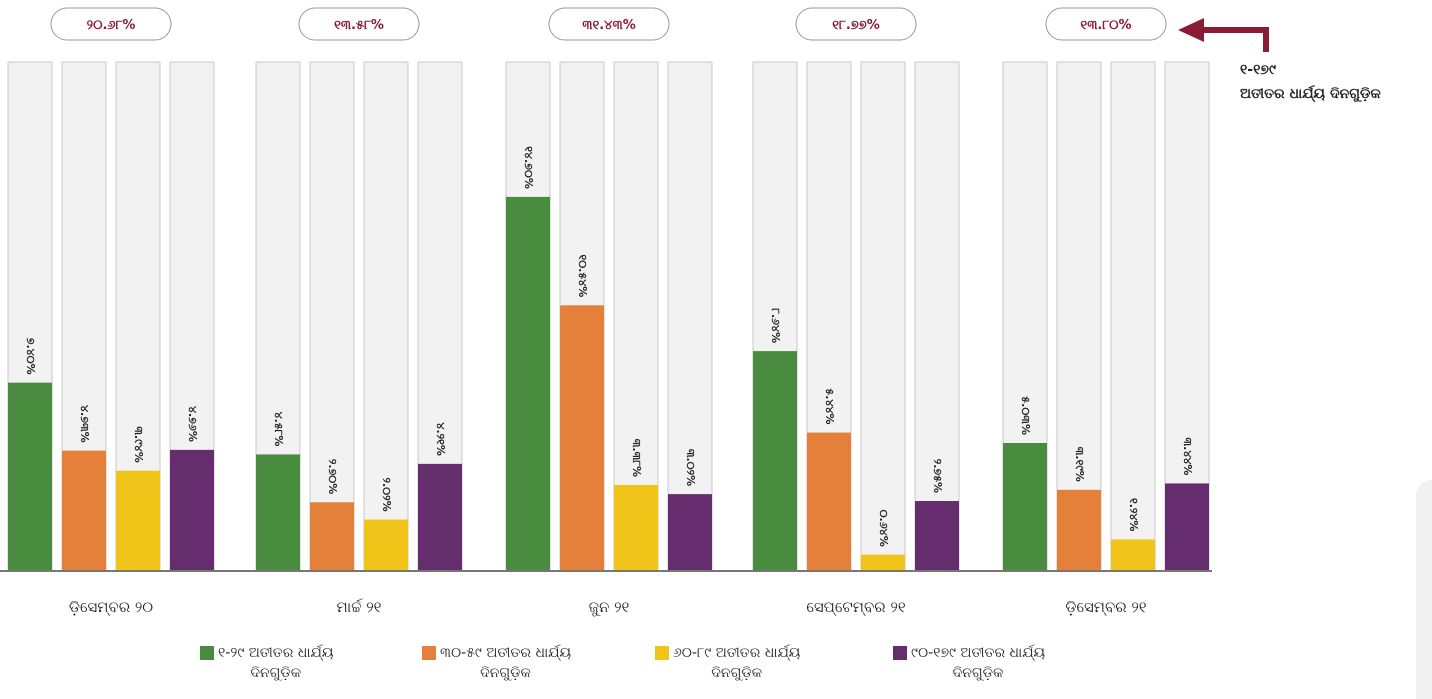  I want to click on data-label: ୪.୭୬%, so click(192, 424).